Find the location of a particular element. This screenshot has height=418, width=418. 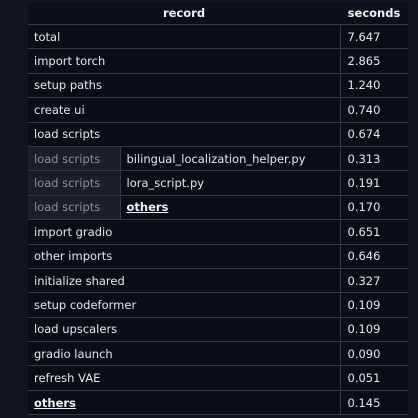

seconds-cell: 0.674 is located at coordinates (374, 134).